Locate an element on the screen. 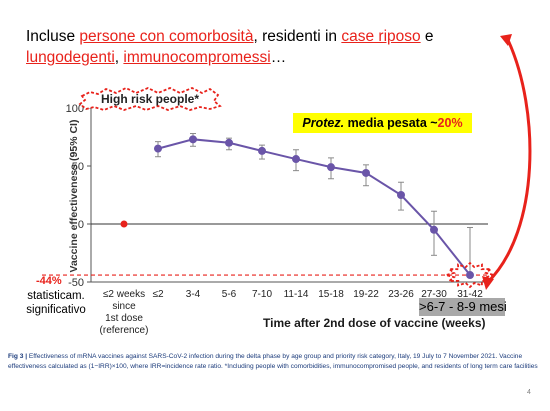  x-tick-label: 7-10 is located at coordinates (262, 294).